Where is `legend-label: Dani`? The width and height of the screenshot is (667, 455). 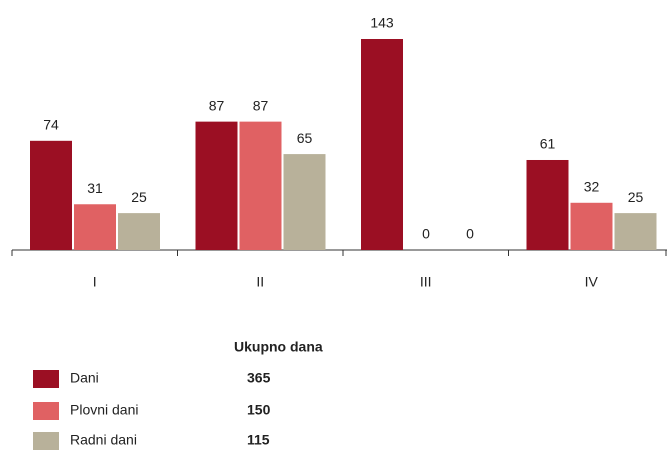
legend-label: Dani is located at coordinates (84, 378).